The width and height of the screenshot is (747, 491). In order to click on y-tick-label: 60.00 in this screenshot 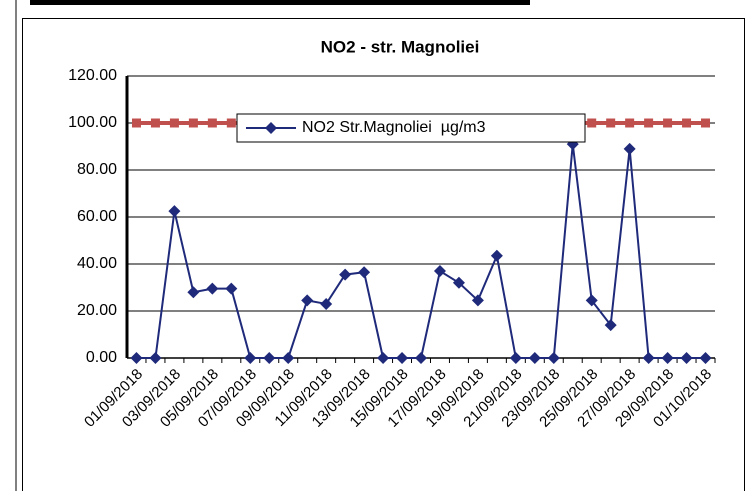, I will do `click(97, 216)`.